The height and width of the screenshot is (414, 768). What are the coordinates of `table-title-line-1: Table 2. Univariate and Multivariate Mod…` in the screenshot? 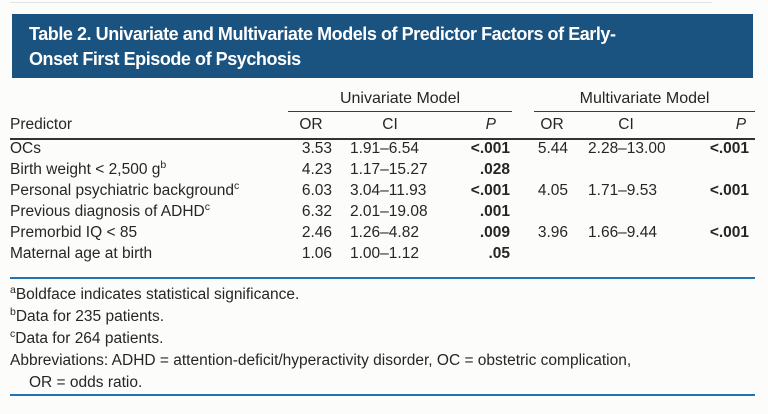 It's located at (322, 34).